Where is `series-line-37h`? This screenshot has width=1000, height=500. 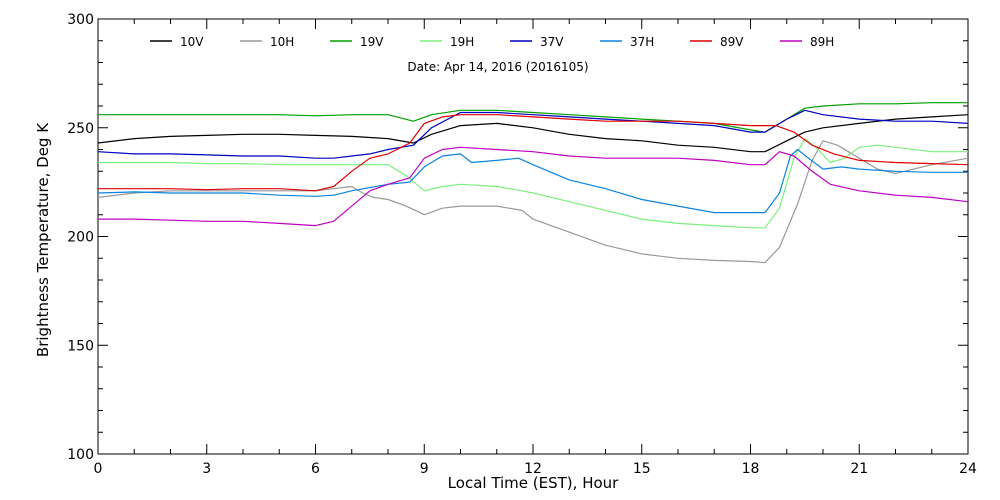 series-line-37h is located at coordinates (532, 181).